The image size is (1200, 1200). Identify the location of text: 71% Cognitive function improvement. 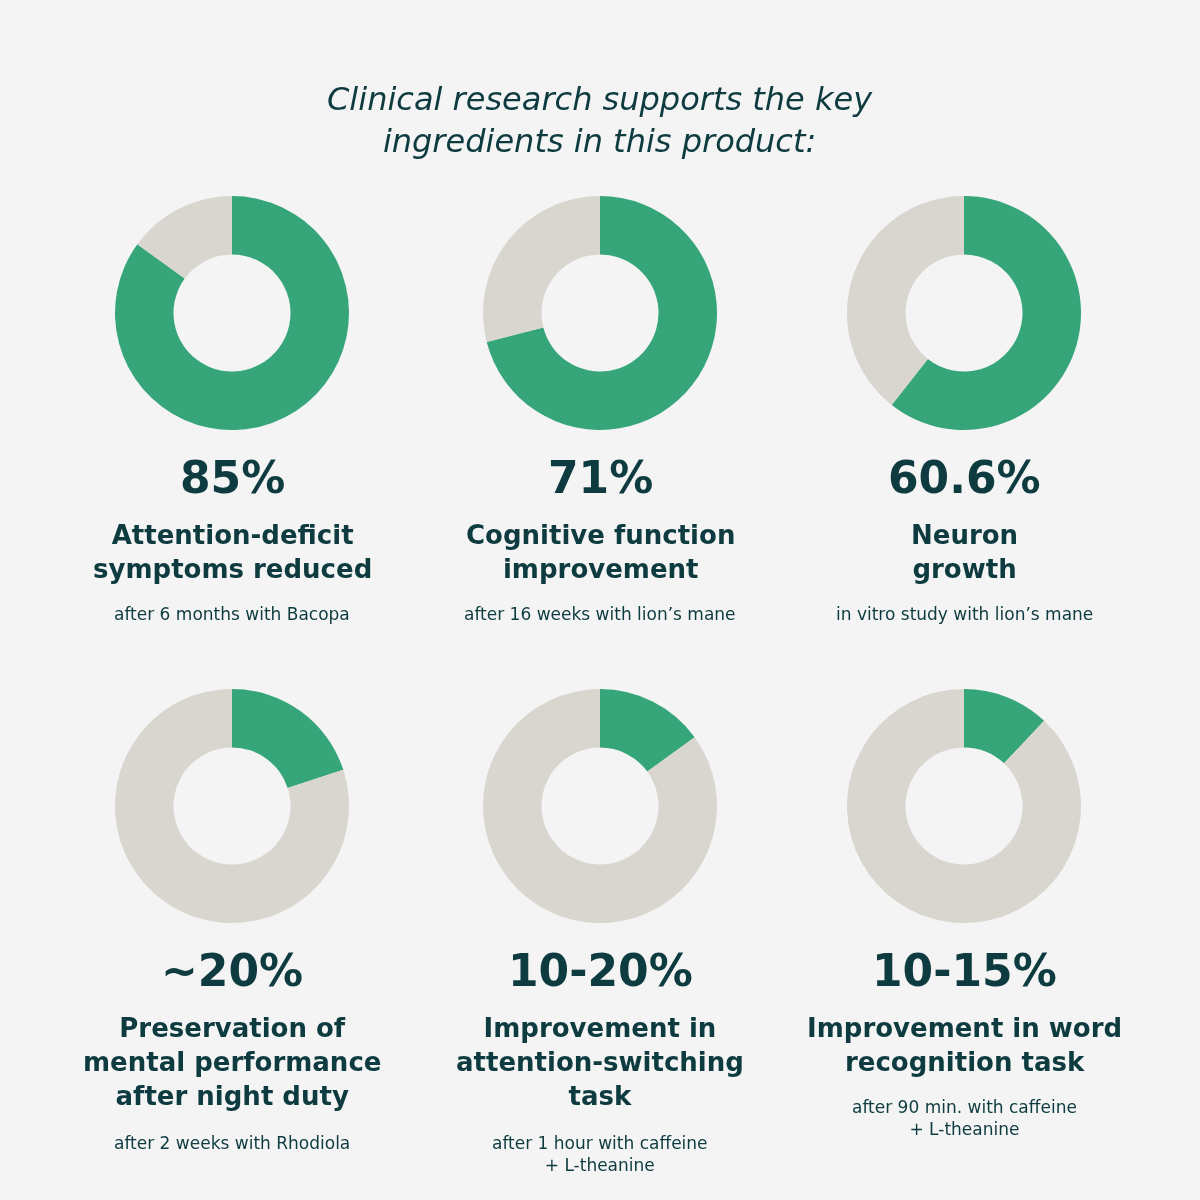
(601, 518).